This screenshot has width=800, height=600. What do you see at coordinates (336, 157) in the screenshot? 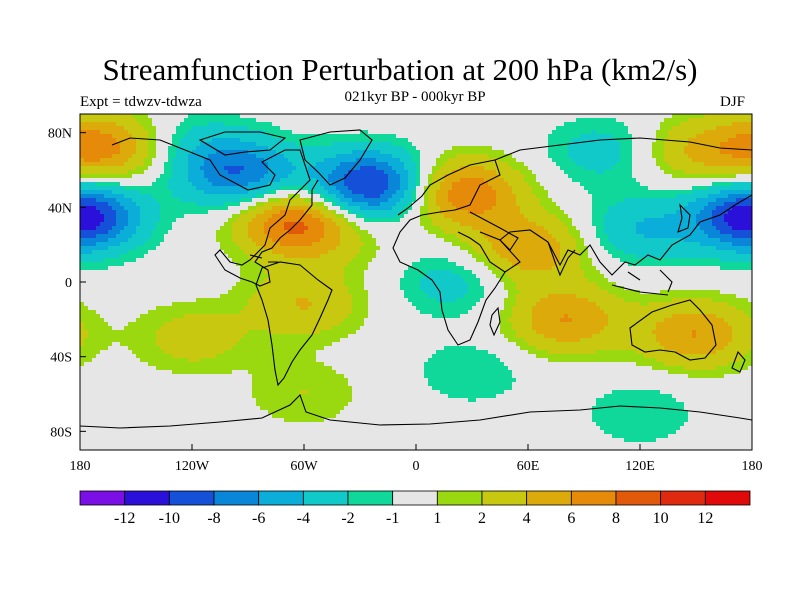
I see `coast-greenland` at bounding box center [336, 157].